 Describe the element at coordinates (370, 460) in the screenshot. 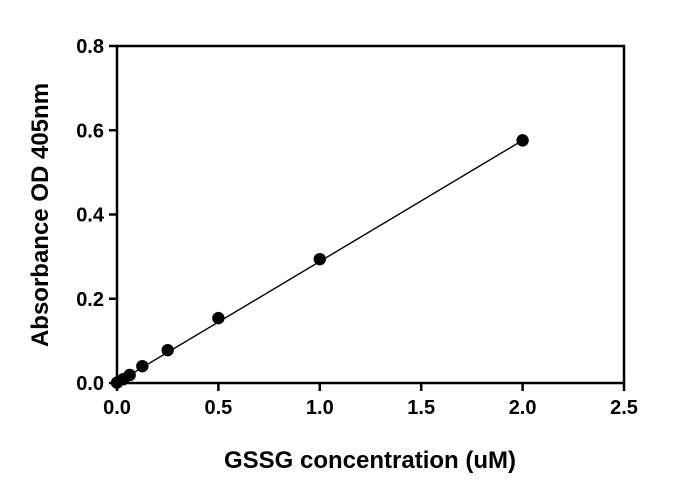

I see `x-axis-title: GSSG concentration (uM)` at that location.